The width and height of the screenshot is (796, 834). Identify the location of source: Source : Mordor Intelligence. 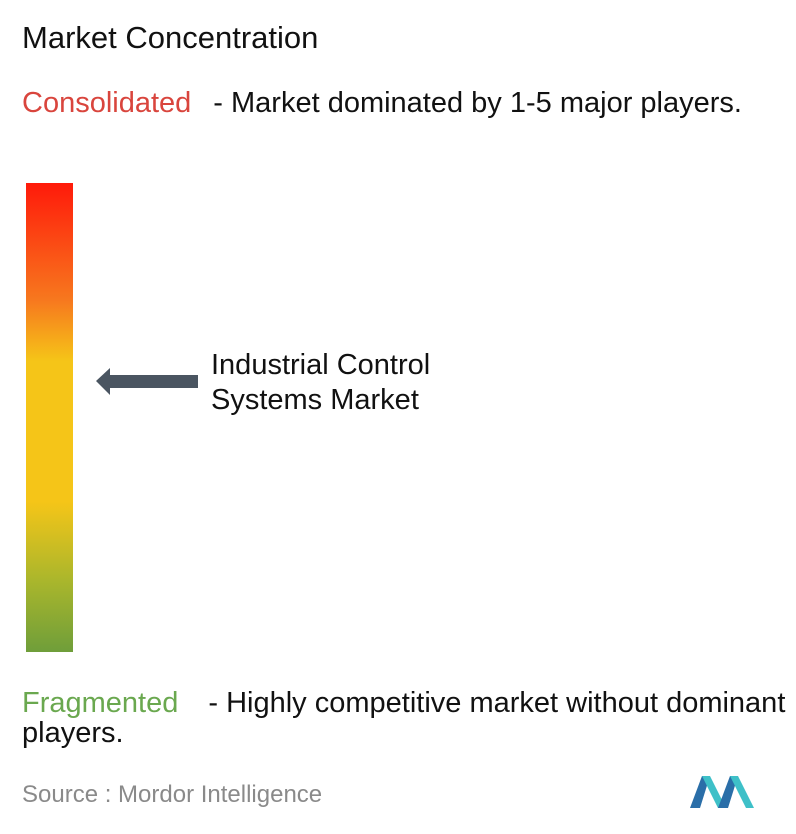
(172, 794).